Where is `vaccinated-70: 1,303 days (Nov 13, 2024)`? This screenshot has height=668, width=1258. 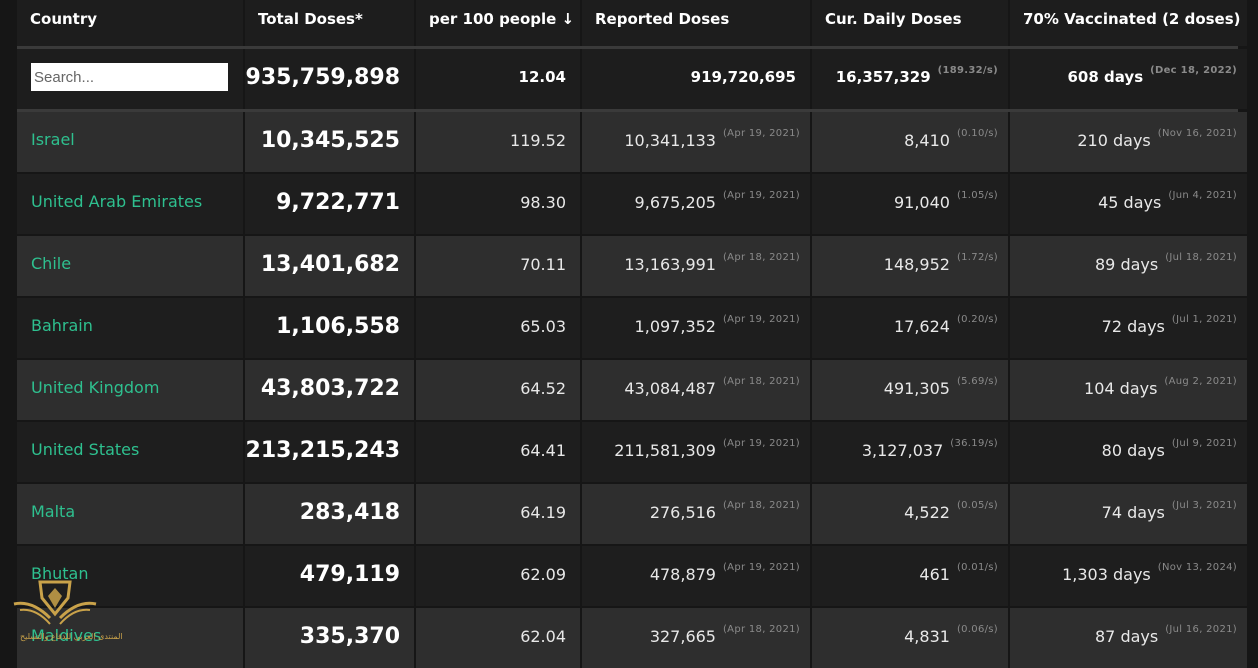 vaccinated-70: 1,303 days (Nov 13, 2024) is located at coordinates (1128, 576).